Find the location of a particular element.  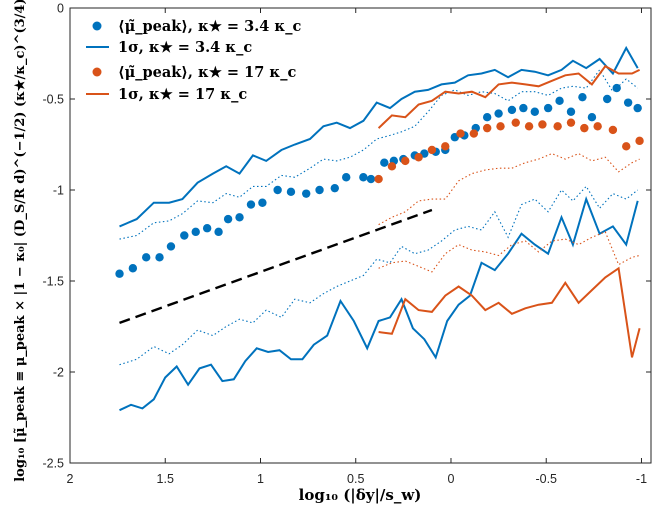

y-tick-label: -2 is located at coordinates (58, 373).